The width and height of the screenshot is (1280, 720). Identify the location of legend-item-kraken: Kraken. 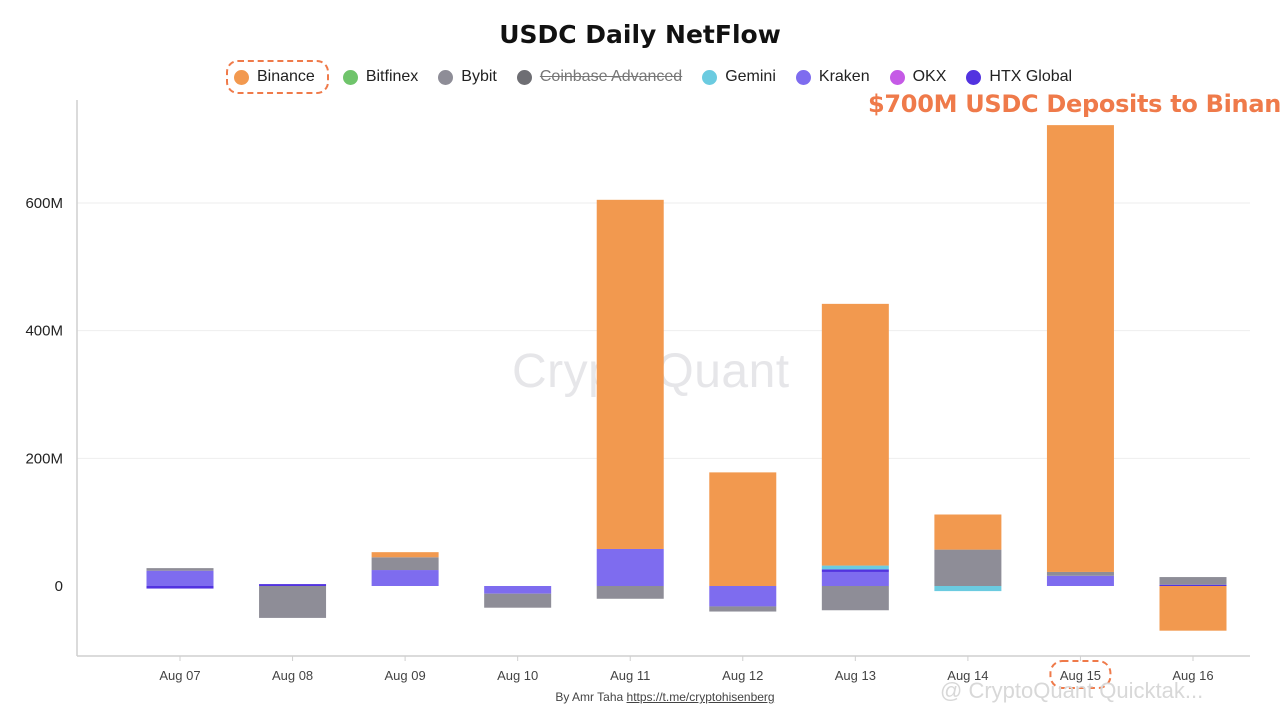
(832, 77).